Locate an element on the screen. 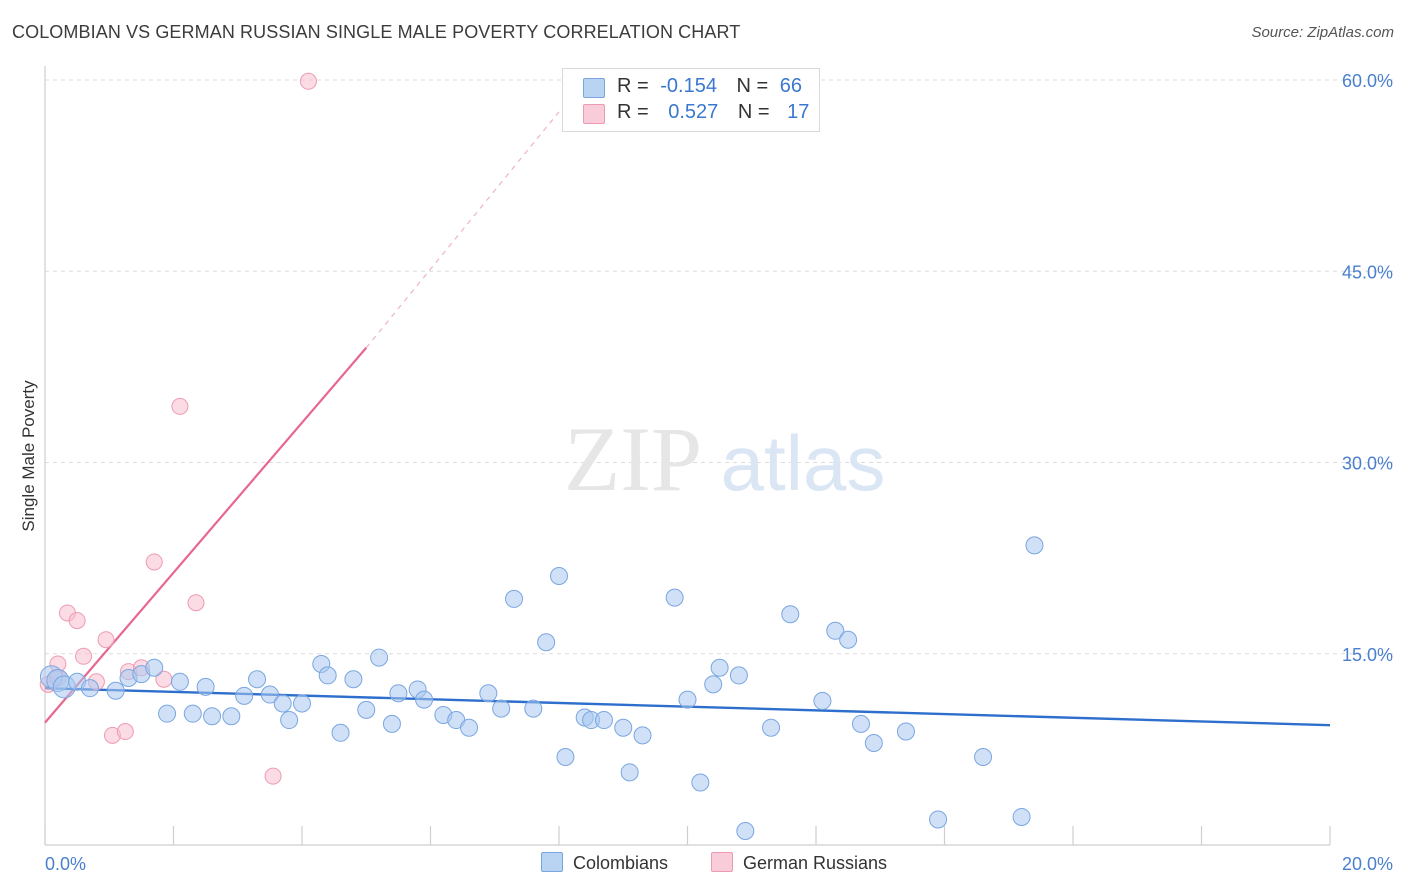 Image resolution: width=1406 pixels, height=892 pixels. legend-colombians: Colombians is located at coordinates (604, 863).